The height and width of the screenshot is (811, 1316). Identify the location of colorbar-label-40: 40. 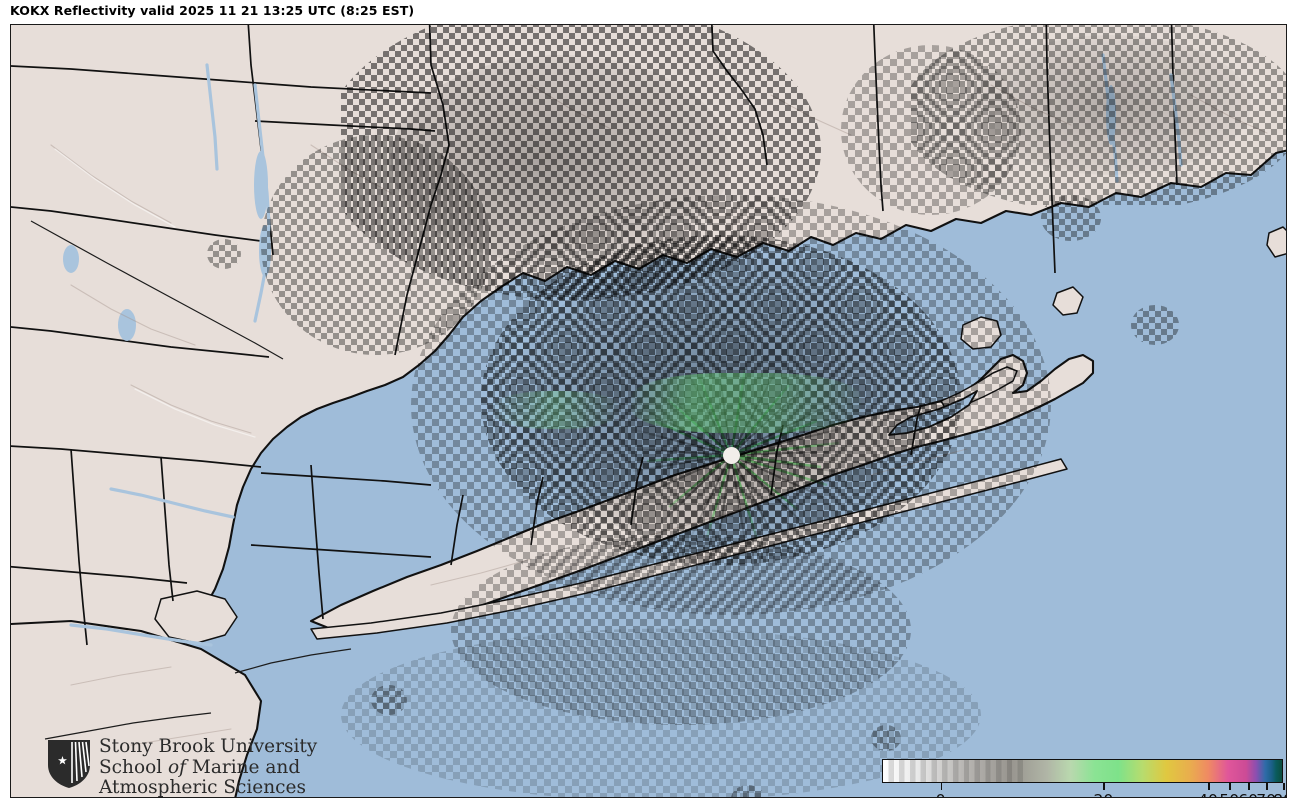
(1208, 794).